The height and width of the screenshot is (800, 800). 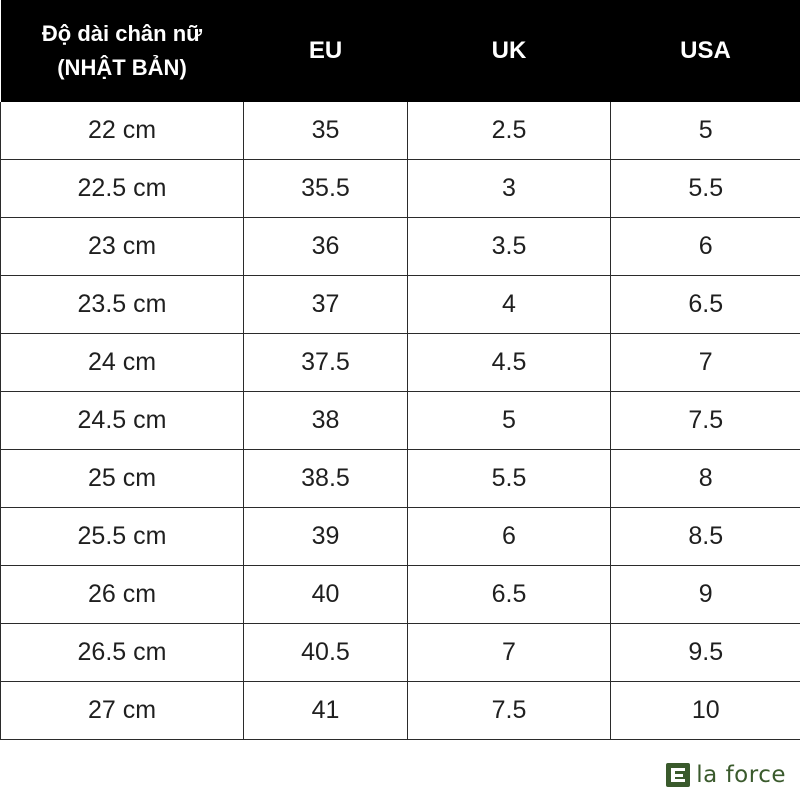 What do you see at coordinates (325, 188) in the screenshot?
I see `eu-size-cell: 35.5` at bounding box center [325, 188].